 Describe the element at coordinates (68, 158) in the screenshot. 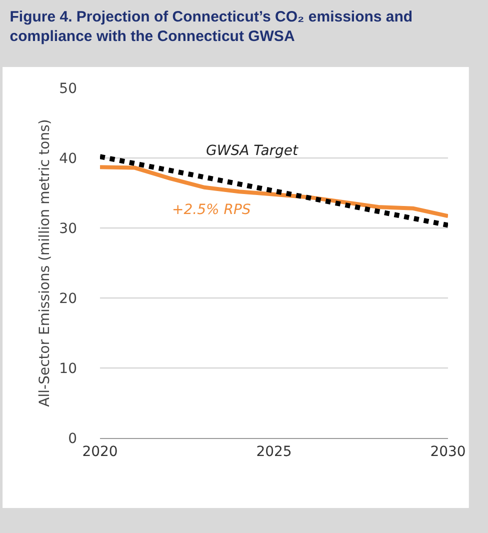

I see `y-tick-label: 40` at that location.